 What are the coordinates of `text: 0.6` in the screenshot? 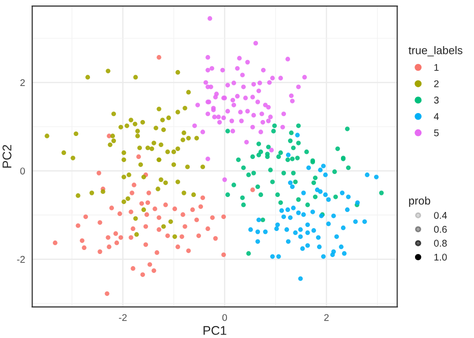 It's located at (440, 229).